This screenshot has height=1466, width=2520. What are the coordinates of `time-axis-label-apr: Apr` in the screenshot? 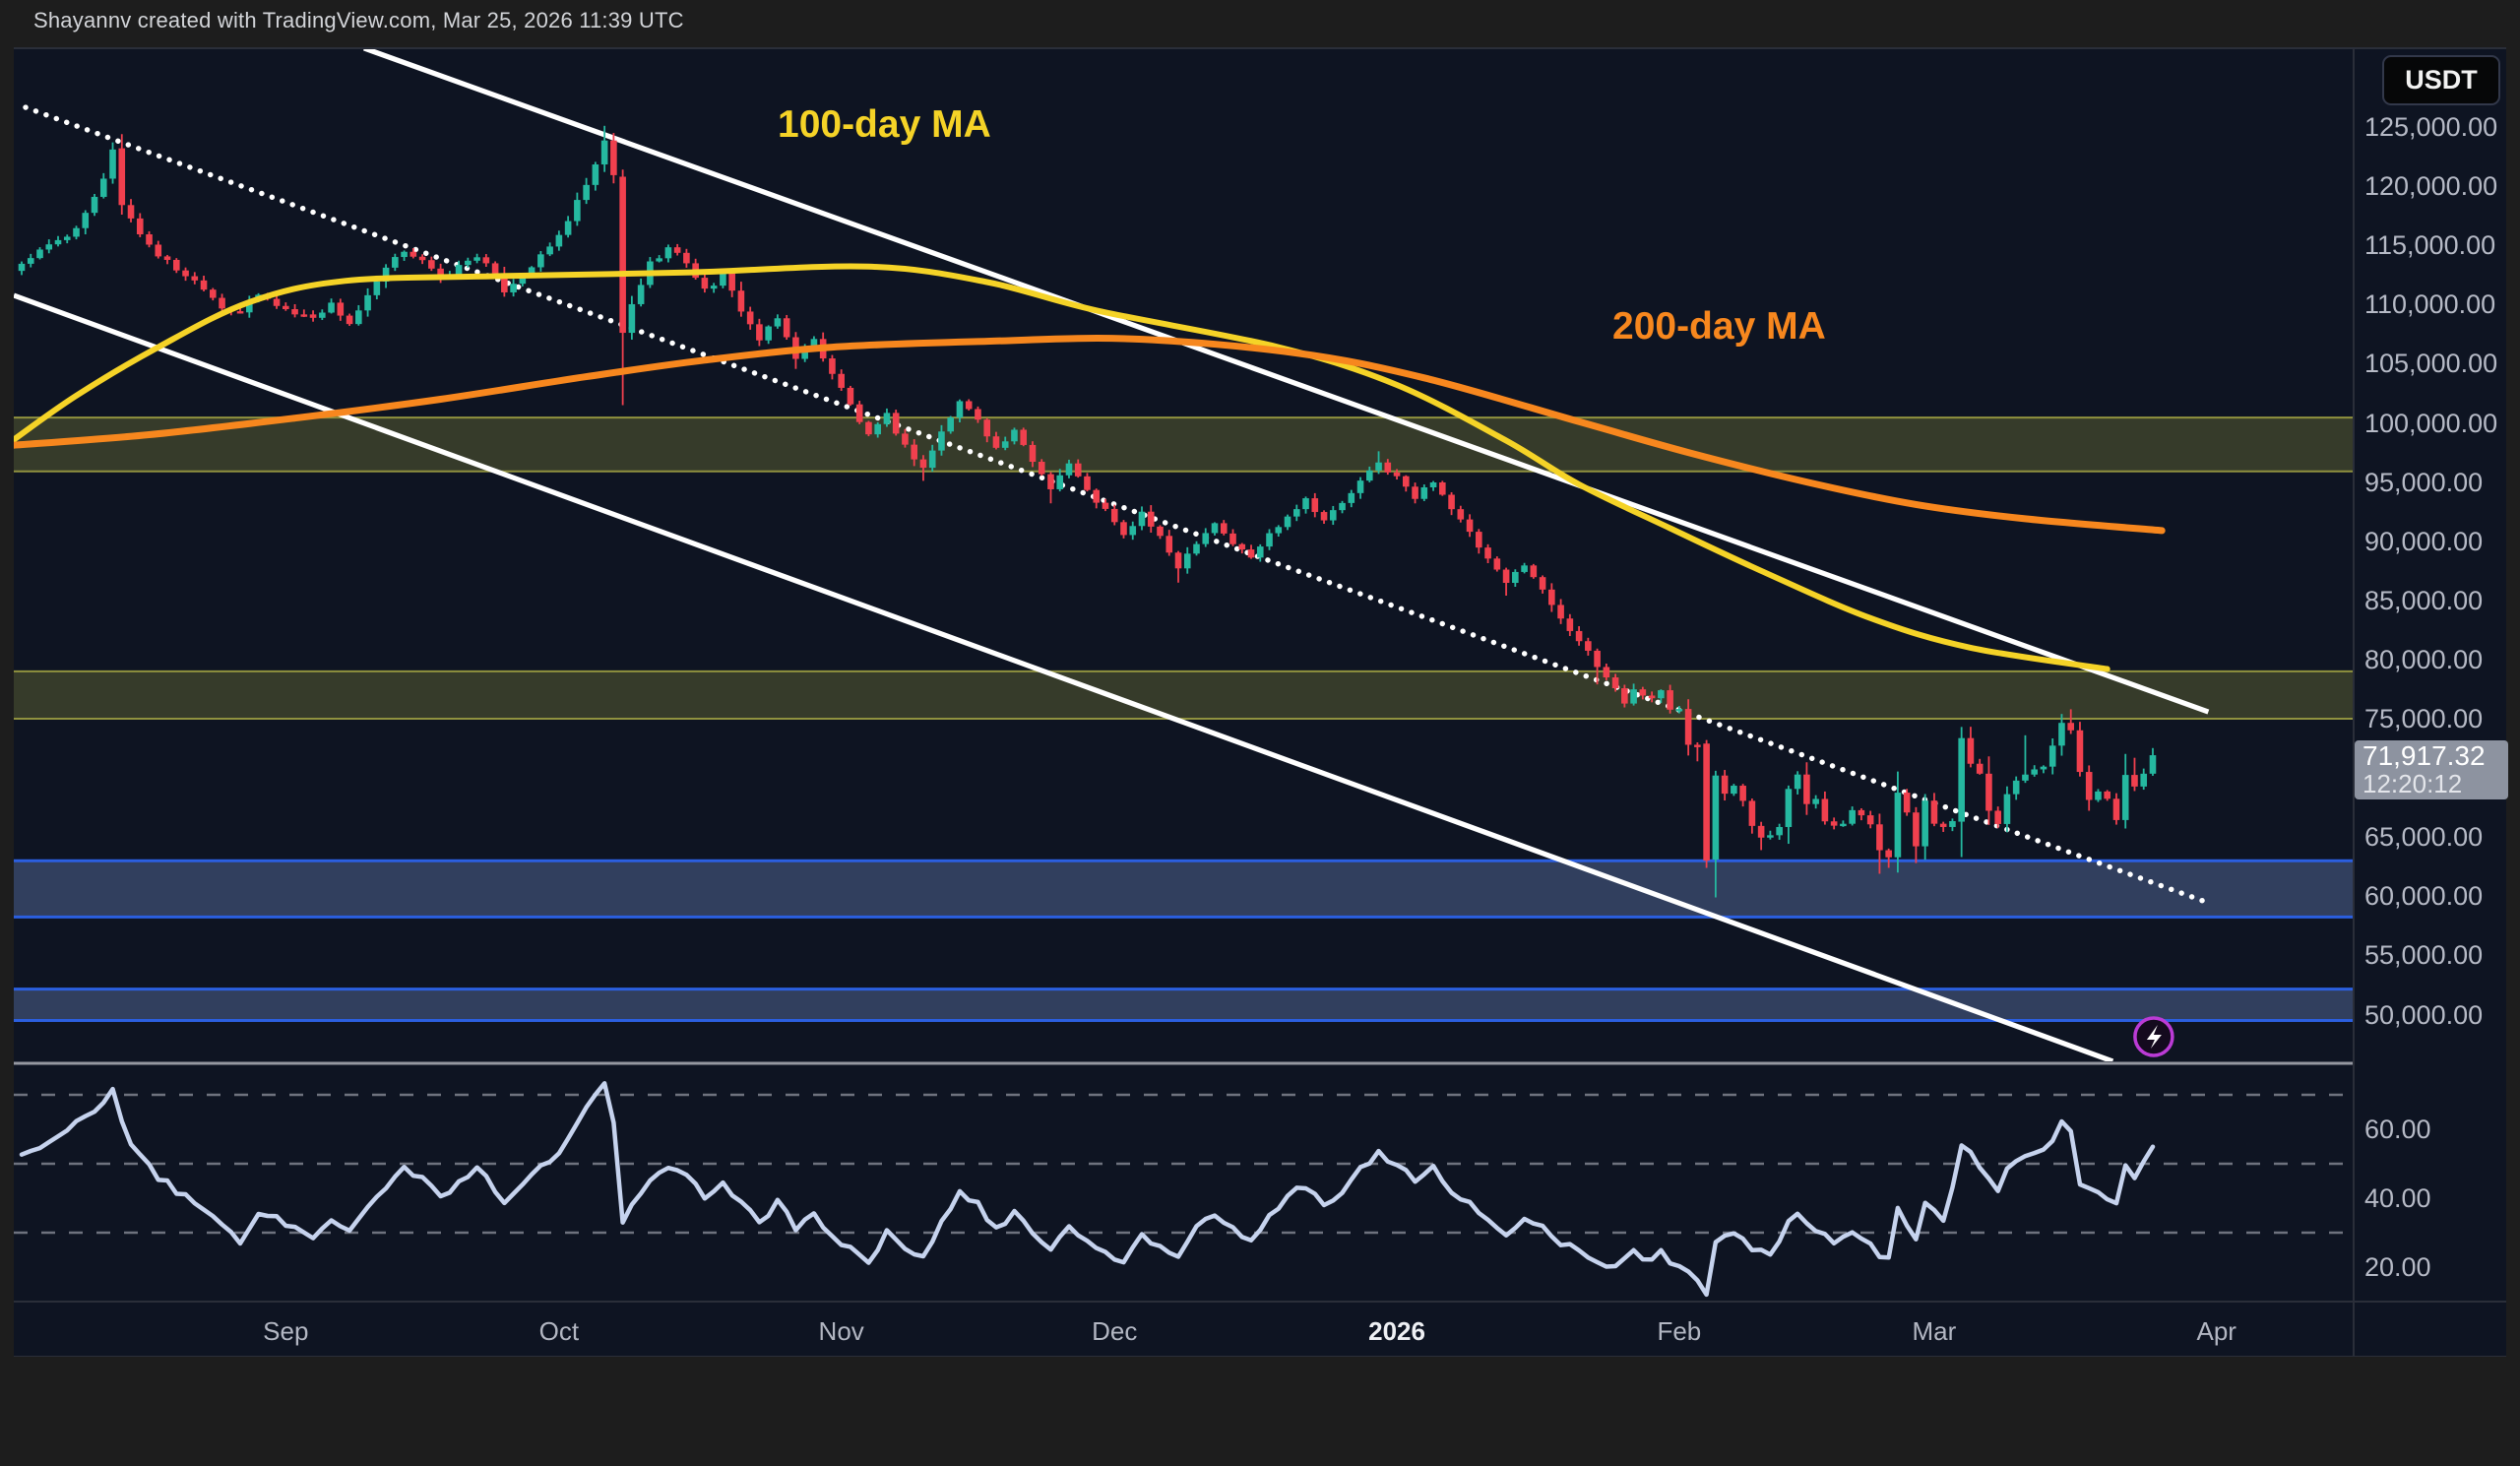 It's located at (2216, 1331).